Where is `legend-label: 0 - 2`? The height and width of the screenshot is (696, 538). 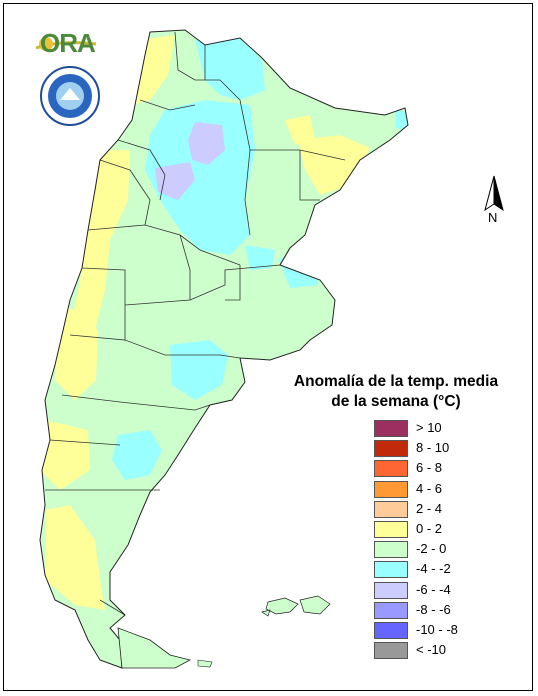 legend-label: 0 - 2 is located at coordinates (429, 528).